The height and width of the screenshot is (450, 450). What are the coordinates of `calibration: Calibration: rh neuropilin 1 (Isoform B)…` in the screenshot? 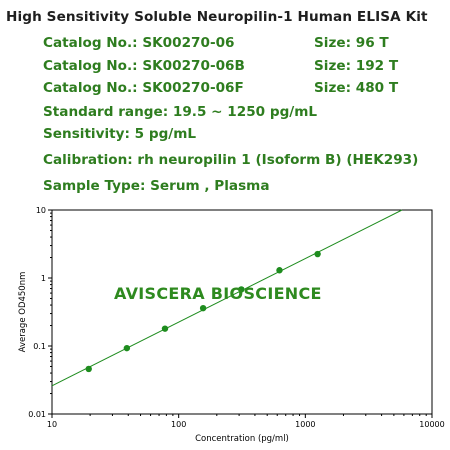 It's located at (231, 160).